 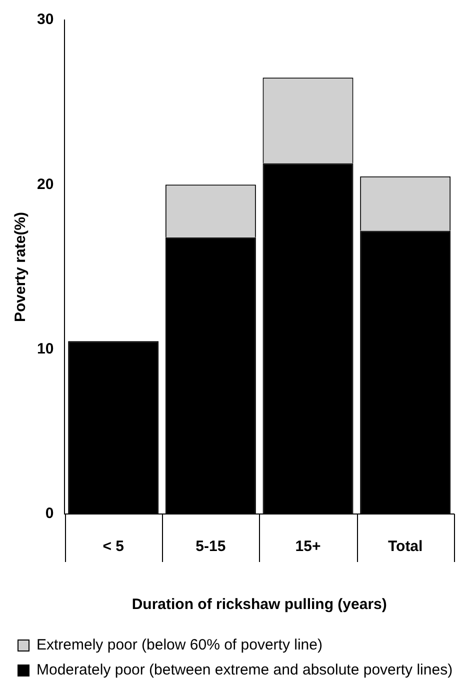 What do you see at coordinates (244, 670) in the screenshot?
I see `legend-label: Moderately poor (between extreme and absolute poverty lines)` at bounding box center [244, 670].